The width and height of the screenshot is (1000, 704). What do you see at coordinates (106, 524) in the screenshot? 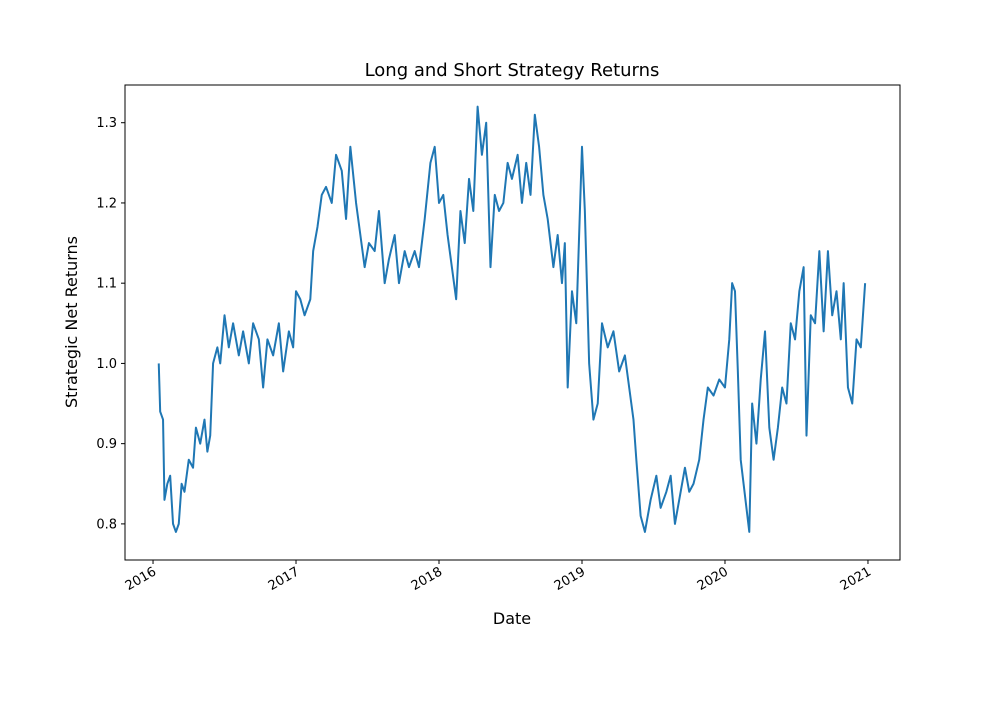
I see `y-tick-label: 0.8` at bounding box center [106, 524].